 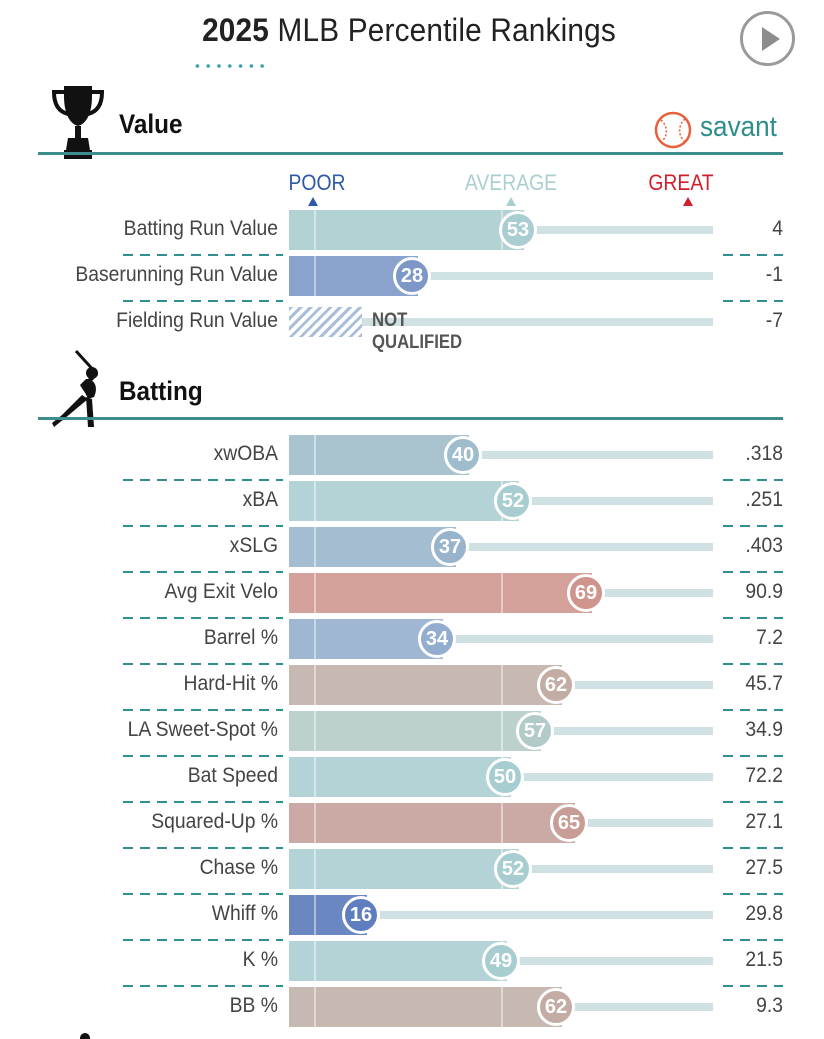 I want to click on not-qualified-label: NOT QUALIFIED, so click(x=417, y=331).